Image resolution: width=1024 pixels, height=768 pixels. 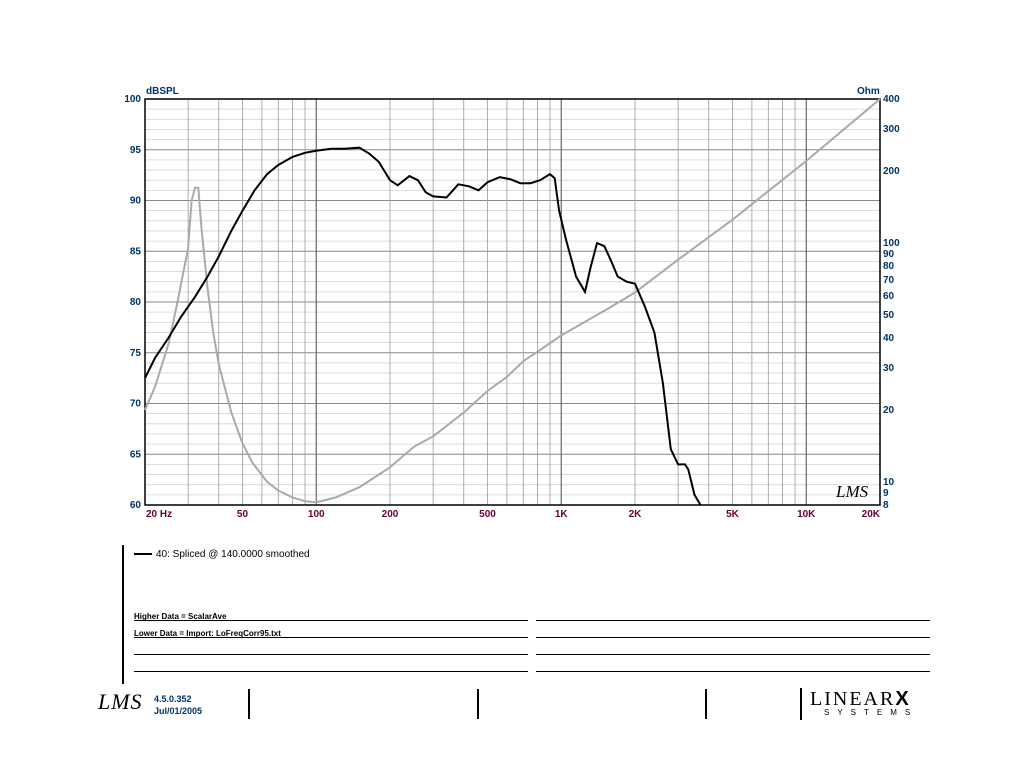 I want to click on linearx-brand-sub: SYSTEMS, so click(x=871, y=712).